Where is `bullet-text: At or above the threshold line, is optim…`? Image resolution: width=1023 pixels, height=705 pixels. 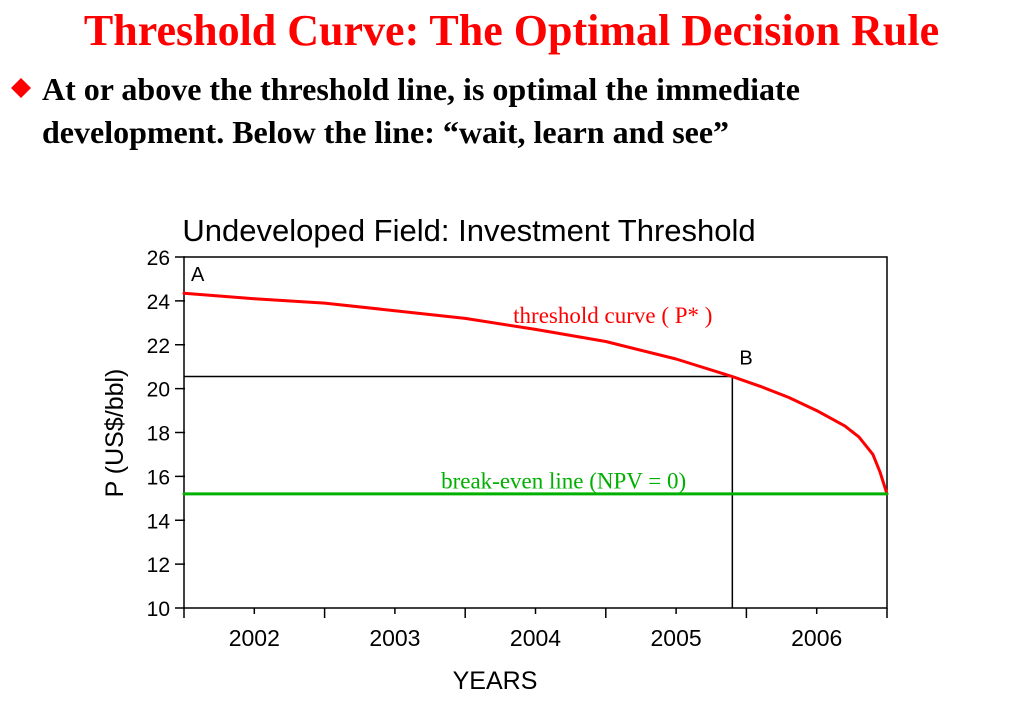 bullet-text: At or above the threshold line, is optim… is located at coordinates (529, 111).